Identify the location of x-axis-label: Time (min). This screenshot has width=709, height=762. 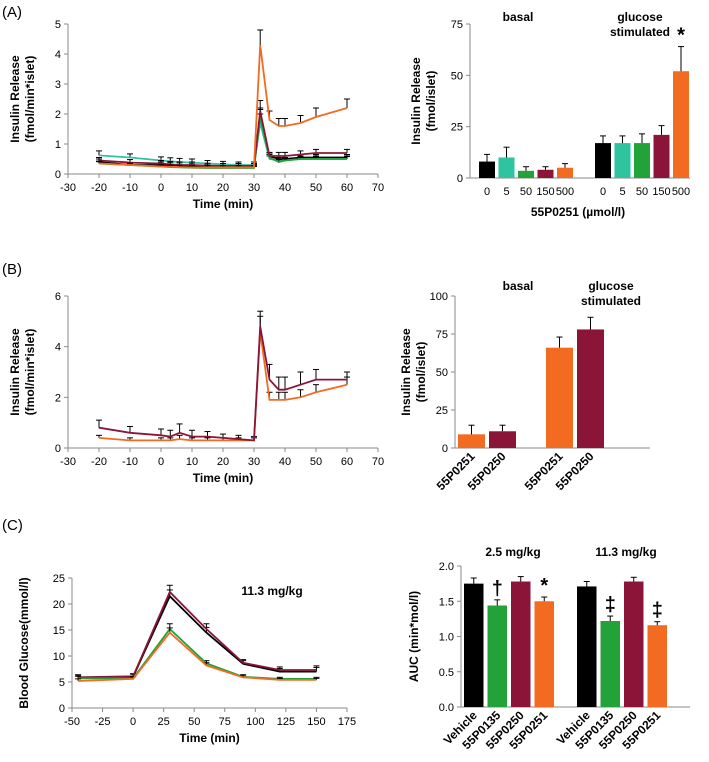
(223, 478).